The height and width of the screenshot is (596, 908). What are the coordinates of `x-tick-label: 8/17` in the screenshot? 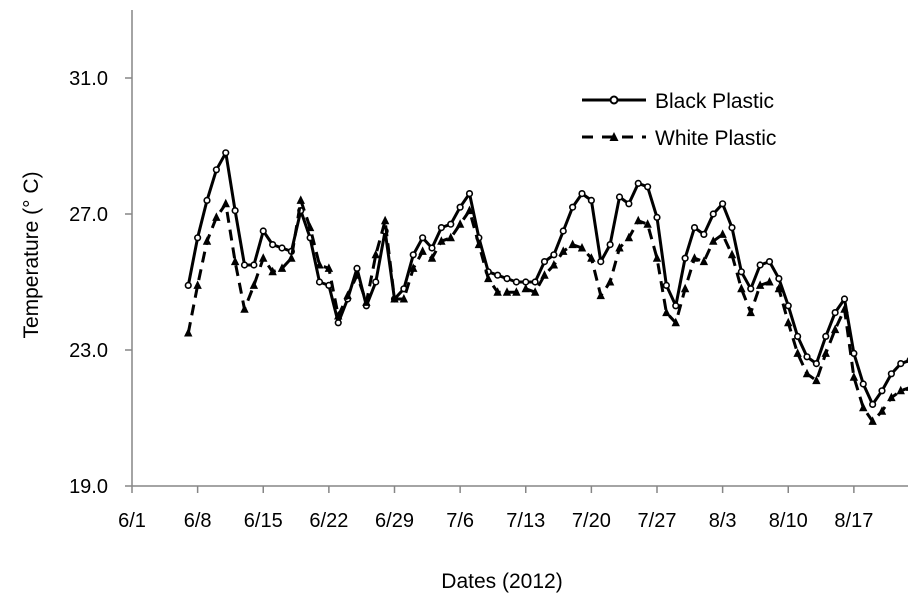 It's located at (853, 521).